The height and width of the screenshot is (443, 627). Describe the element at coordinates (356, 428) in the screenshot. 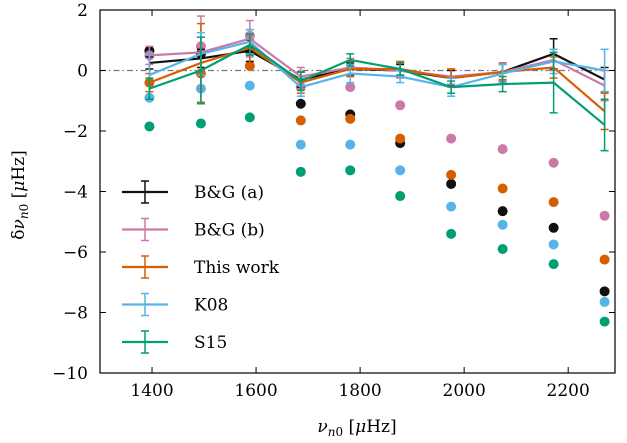

I see `x-axis-label: νn0 [μHz]` at that location.